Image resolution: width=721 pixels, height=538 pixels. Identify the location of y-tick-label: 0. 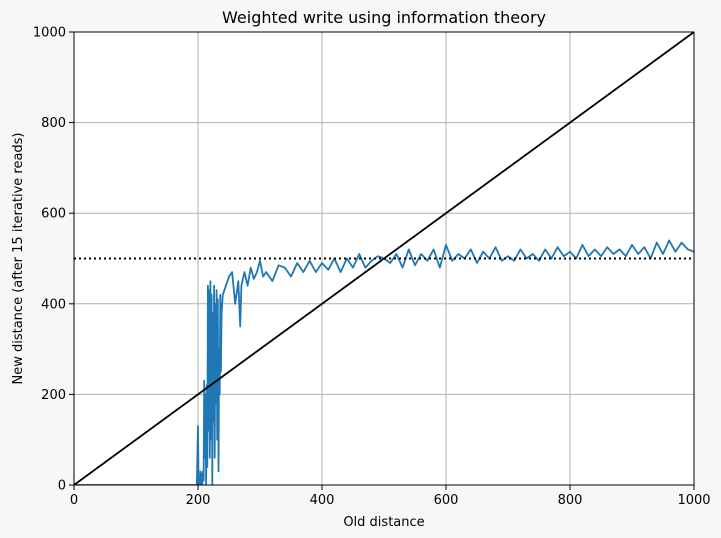
(62, 486).